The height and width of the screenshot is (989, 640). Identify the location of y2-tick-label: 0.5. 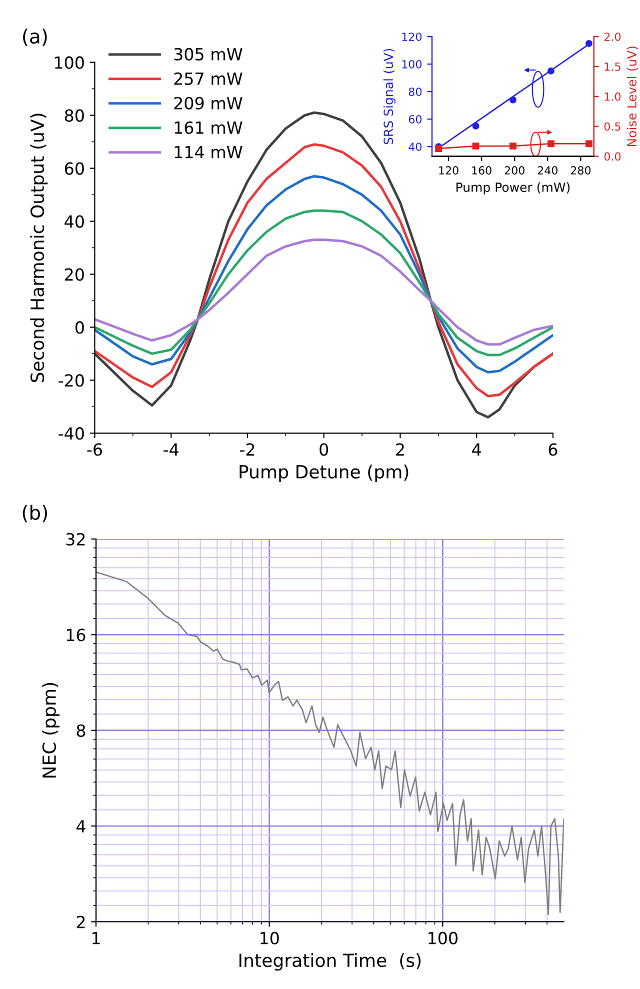
(612, 126).